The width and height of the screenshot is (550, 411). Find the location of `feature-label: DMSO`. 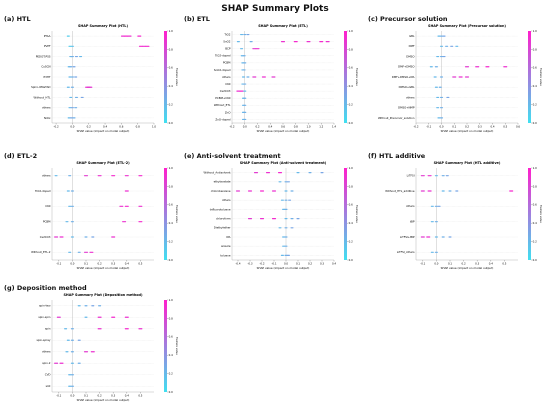

feature-label: DMSO is located at coordinates (410, 56).